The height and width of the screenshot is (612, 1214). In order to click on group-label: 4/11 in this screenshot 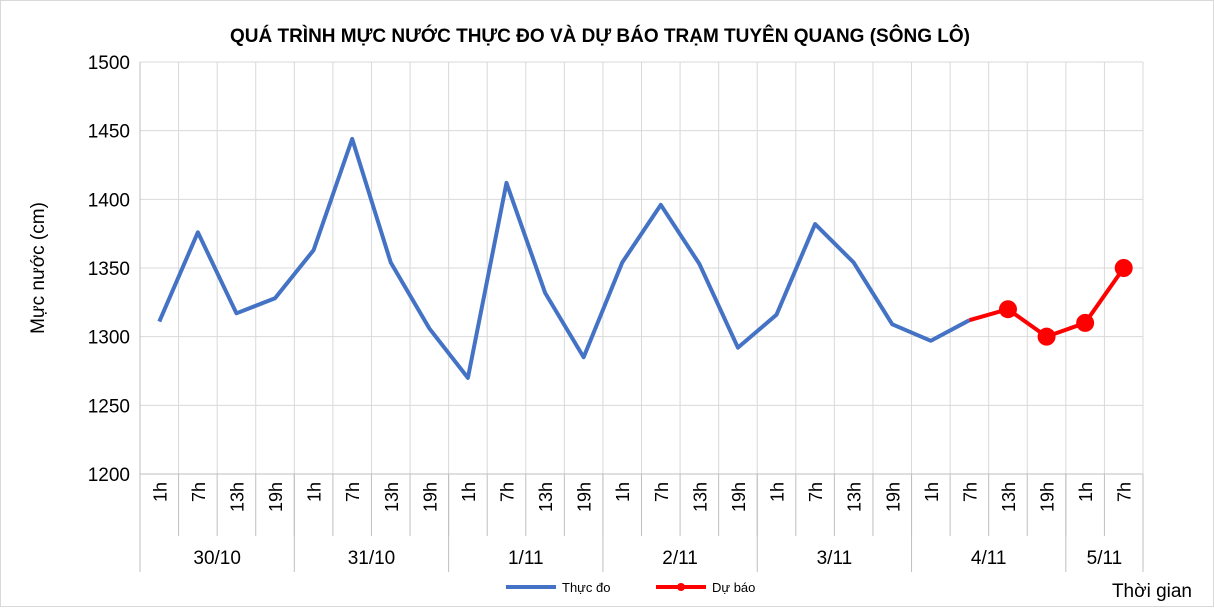, I will do `click(989, 558)`.